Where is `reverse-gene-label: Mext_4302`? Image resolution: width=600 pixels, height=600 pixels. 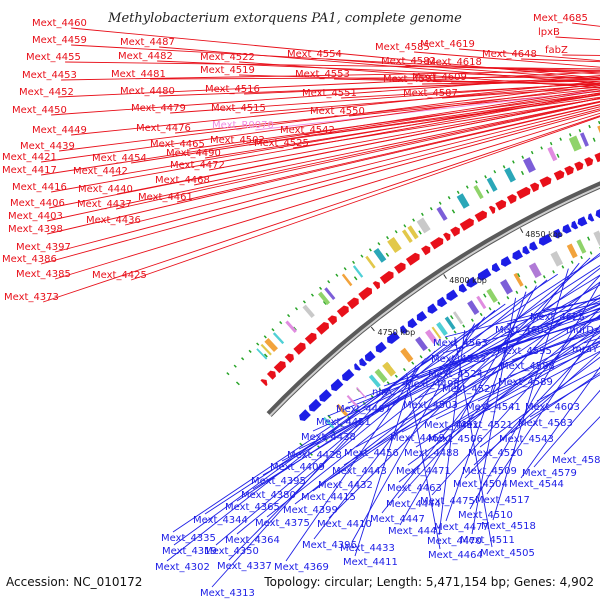 reverse-gene-label: Mext_4302 is located at coordinates (182, 567).